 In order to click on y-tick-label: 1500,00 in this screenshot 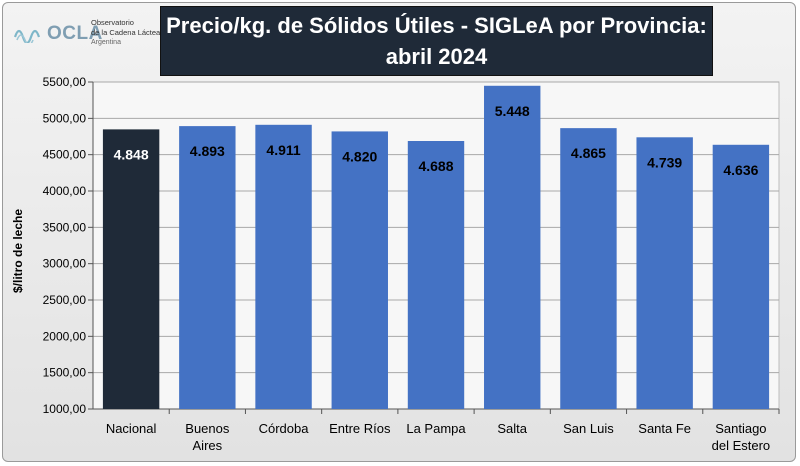, I will do `click(65, 373)`.